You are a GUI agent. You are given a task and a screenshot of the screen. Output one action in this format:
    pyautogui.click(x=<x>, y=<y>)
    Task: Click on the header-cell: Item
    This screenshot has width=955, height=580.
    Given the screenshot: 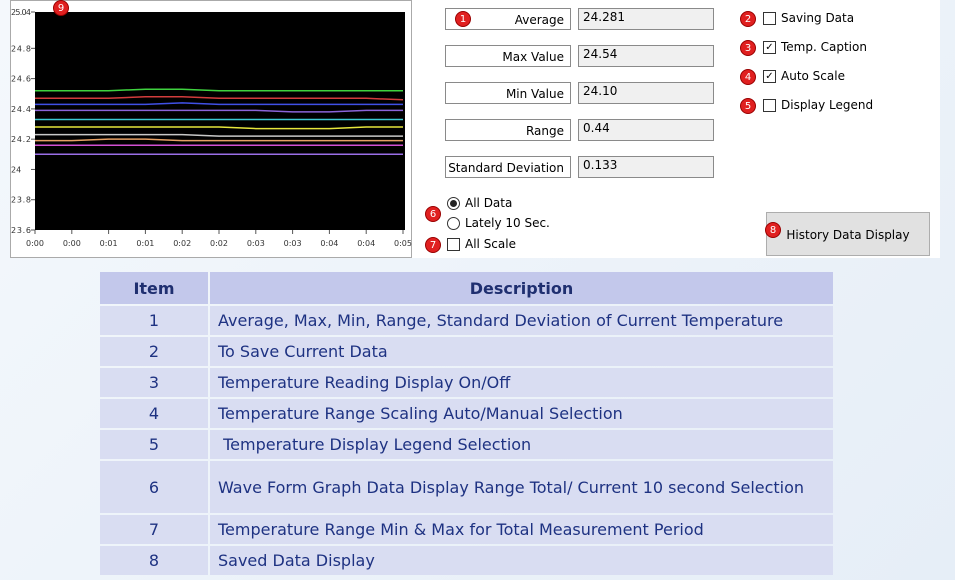 What is the action you would take?
    pyautogui.click(x=154, y=288)
    